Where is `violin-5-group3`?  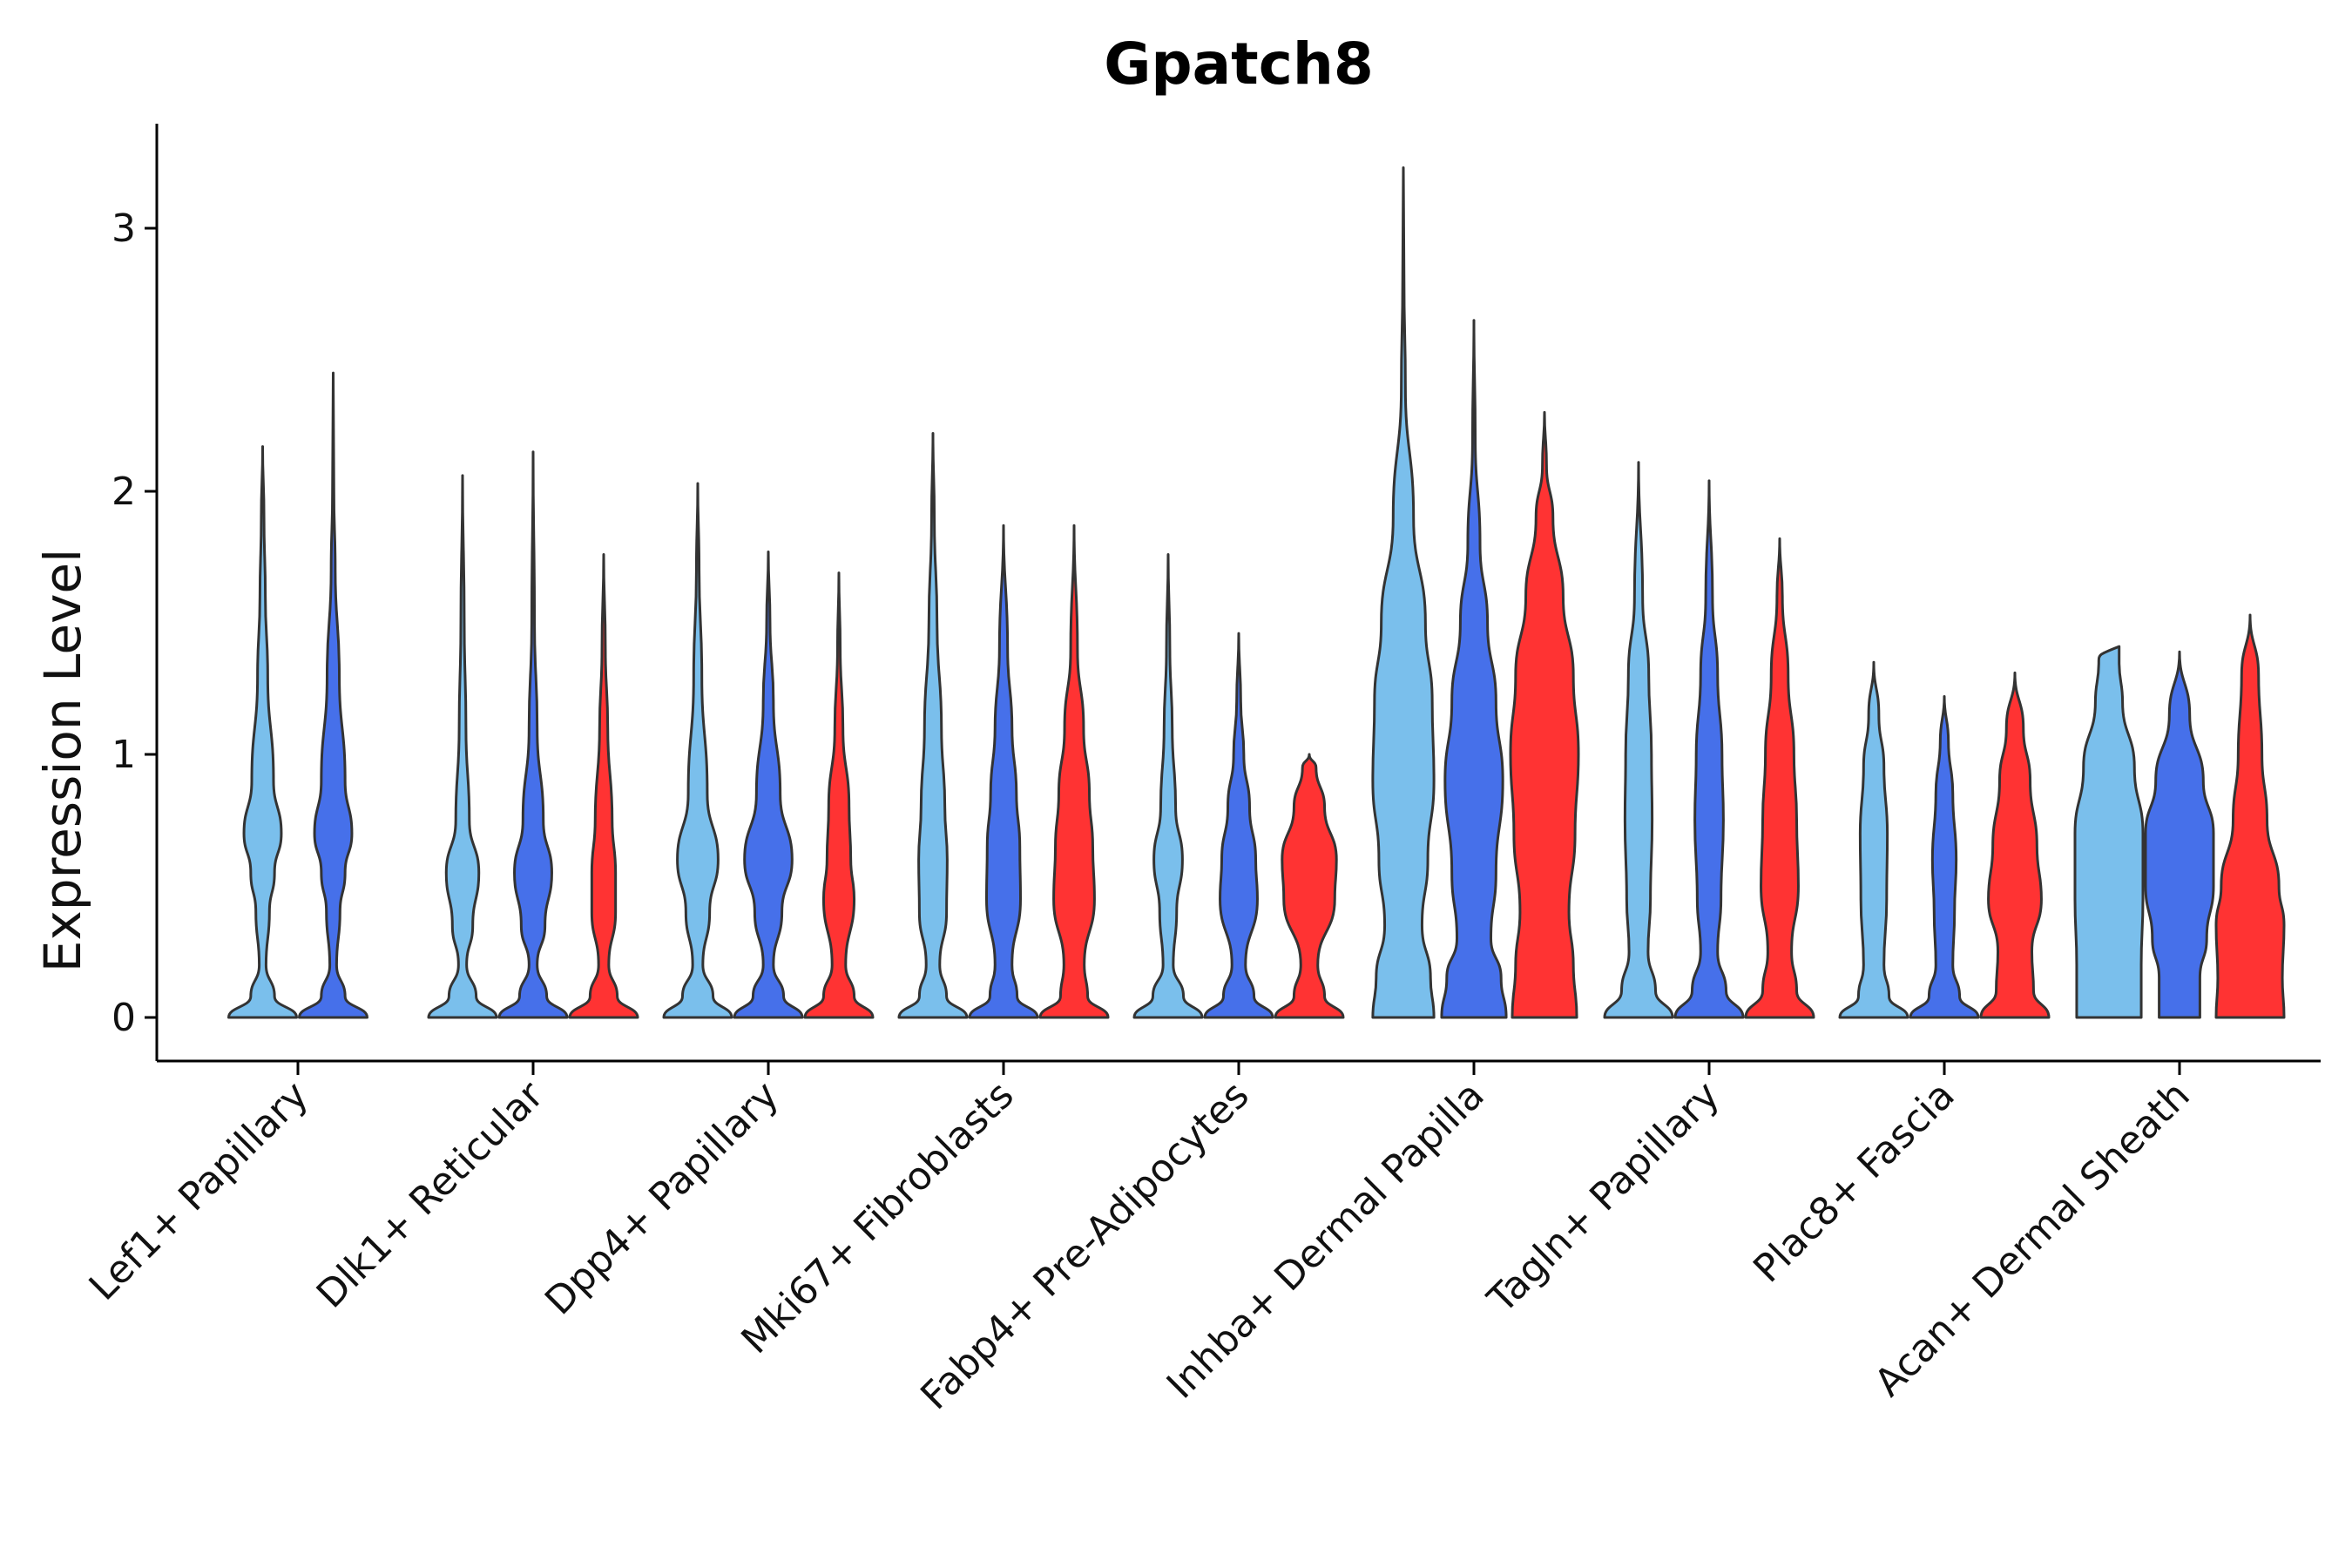 violin-5-group3 is located at coordinates (1310, 886).